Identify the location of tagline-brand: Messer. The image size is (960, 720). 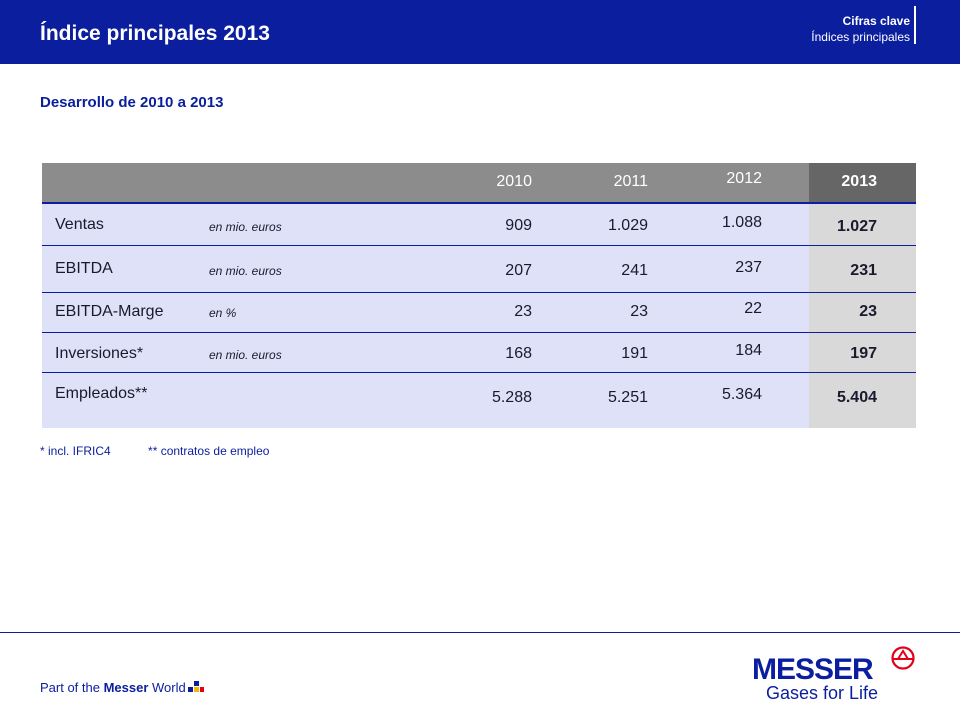
(126, 687).